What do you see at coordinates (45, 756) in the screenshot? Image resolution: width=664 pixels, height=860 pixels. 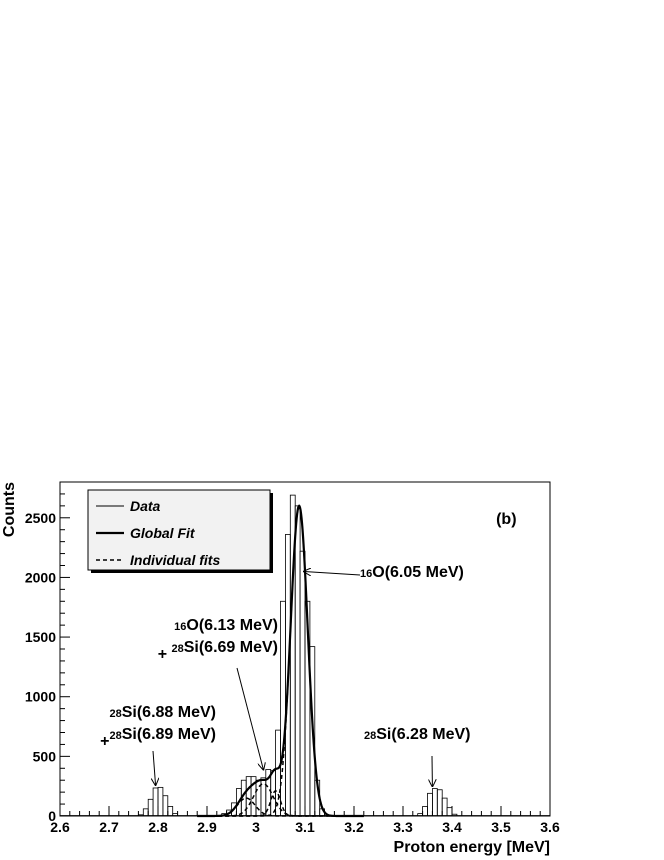 I see `y-tick-label: 500` at bounding box center [45, 756].